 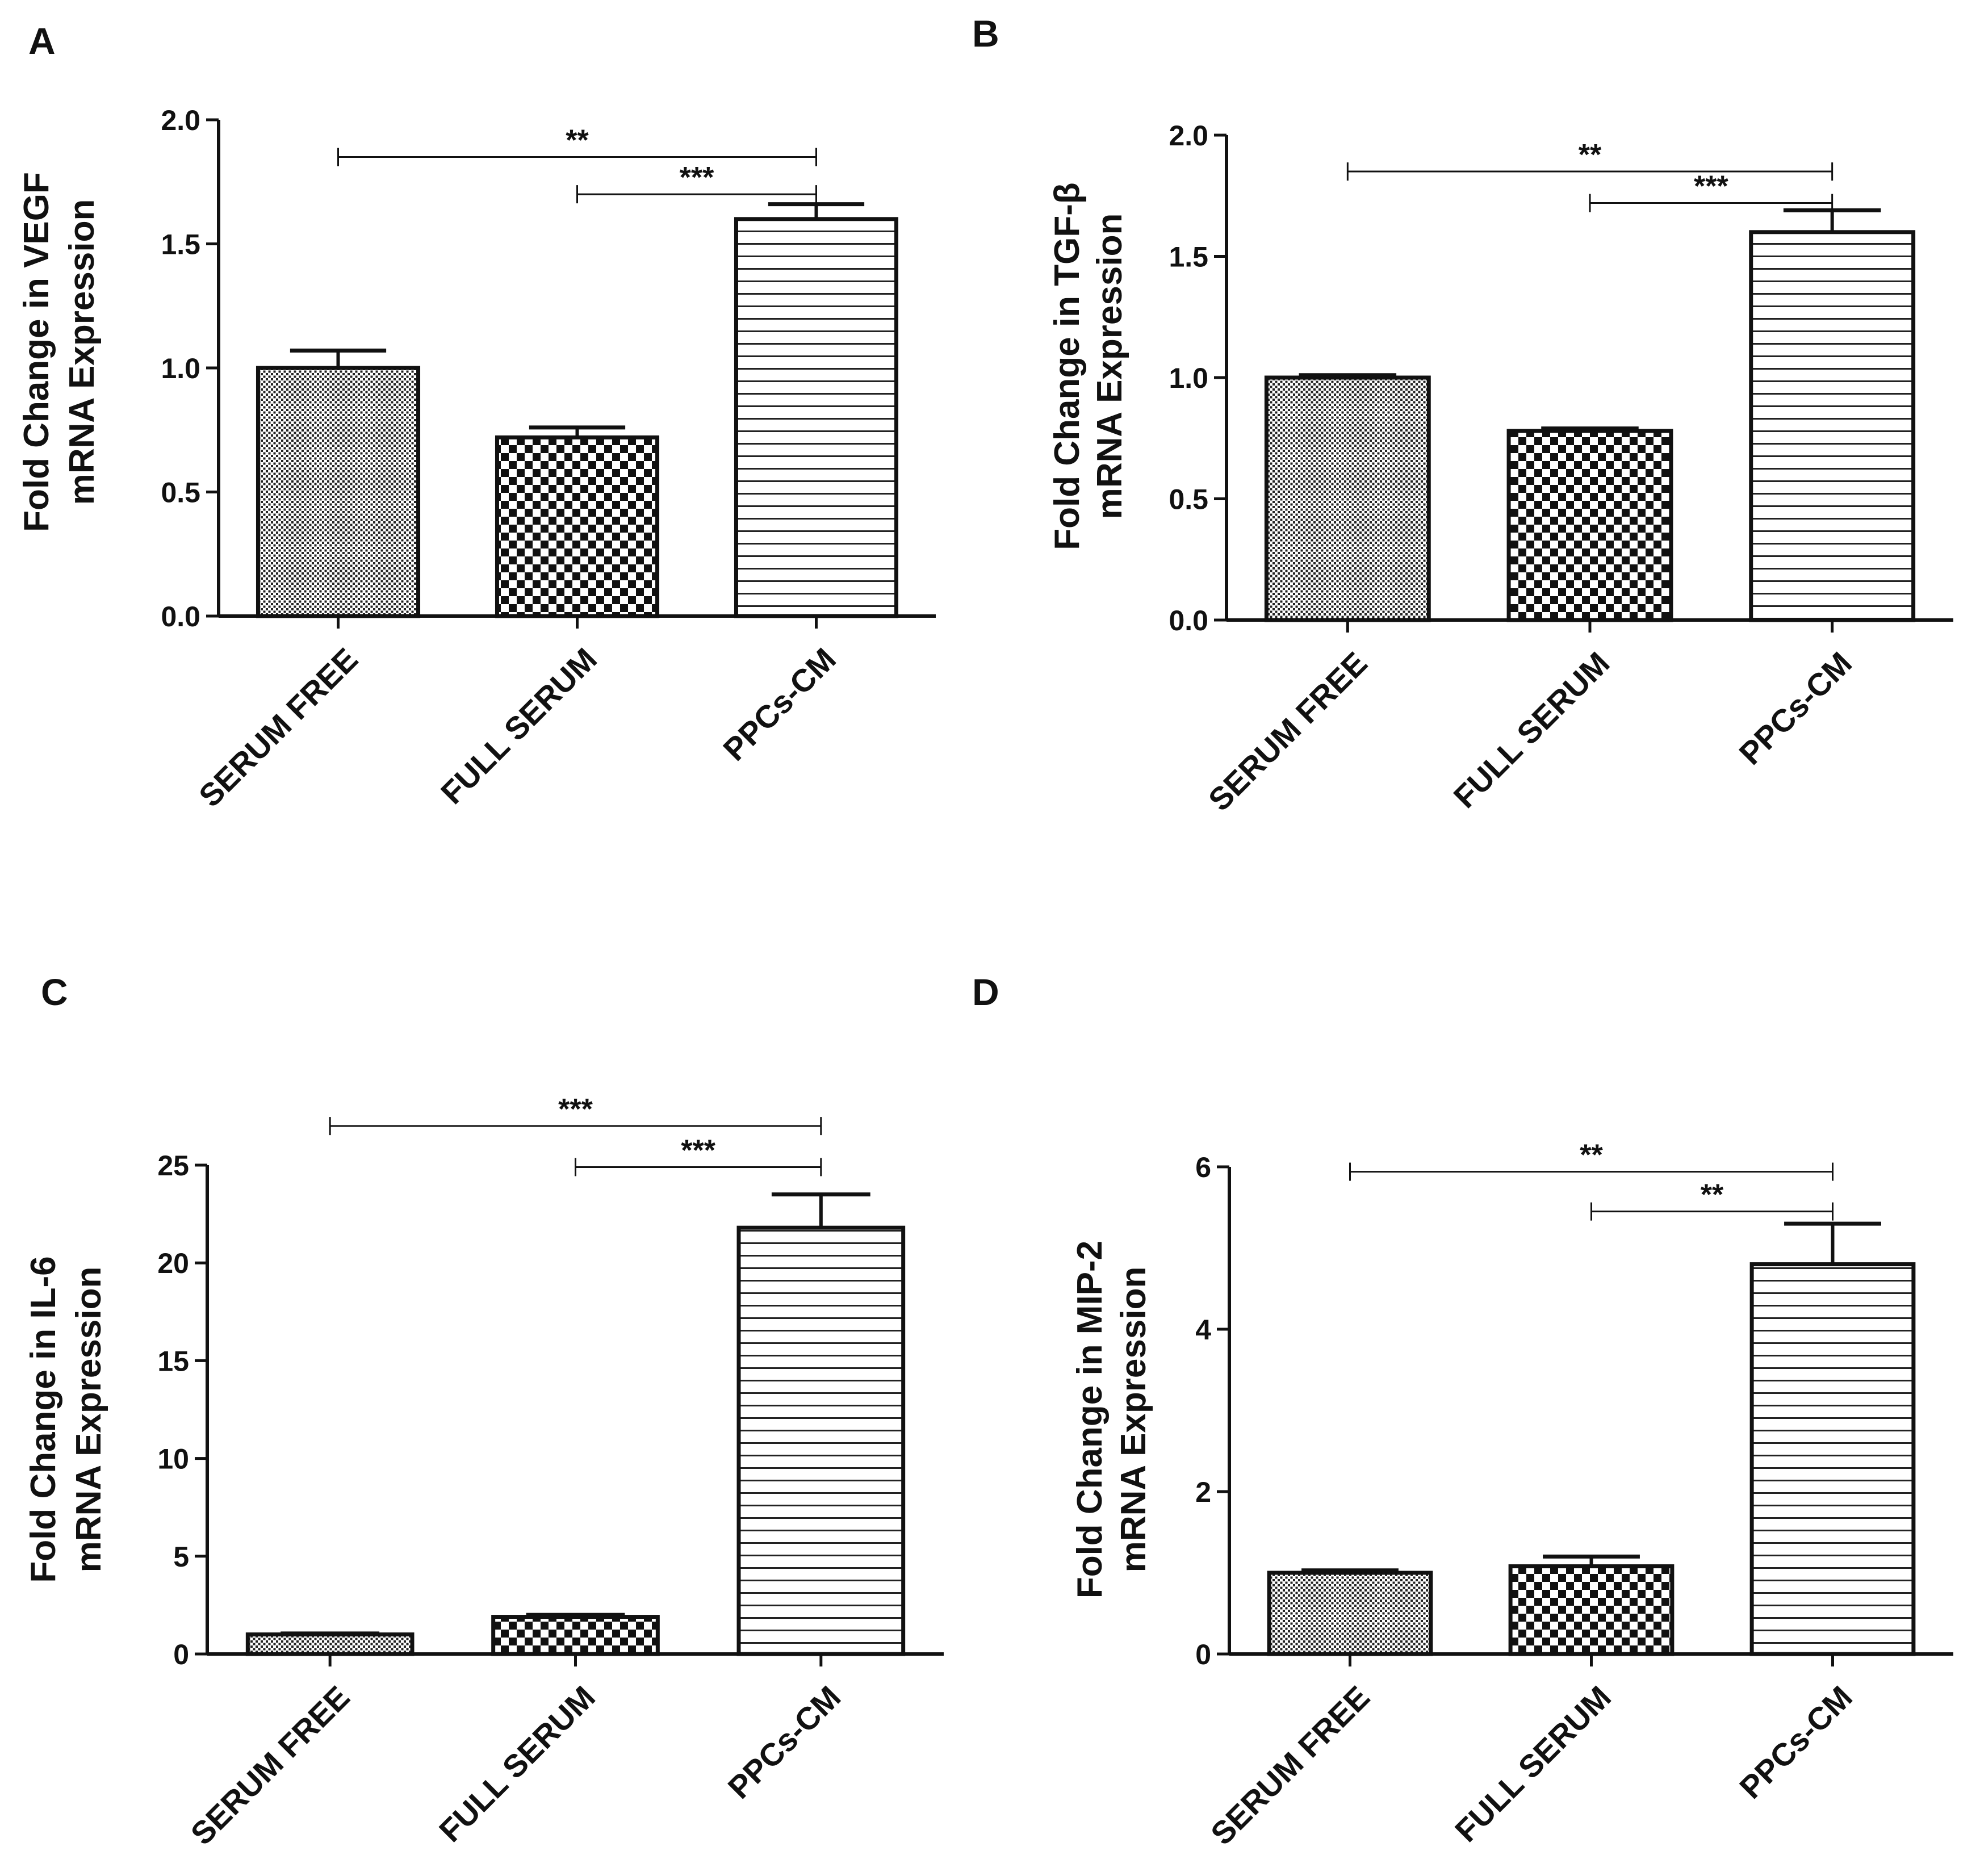 I want to click on y-tick-label: 10, so click(x=173, y=1459).